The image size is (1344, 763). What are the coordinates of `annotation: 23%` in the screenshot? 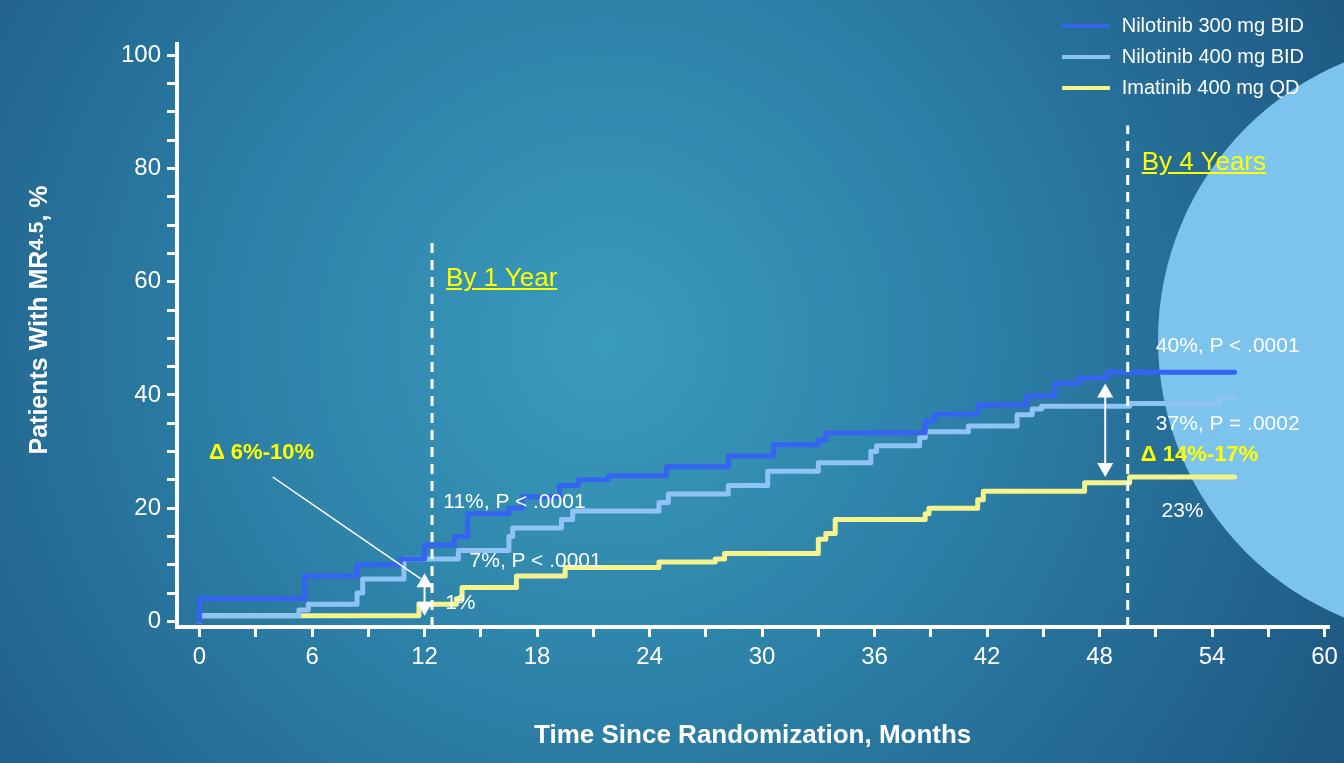 It's located at (1182, 510).